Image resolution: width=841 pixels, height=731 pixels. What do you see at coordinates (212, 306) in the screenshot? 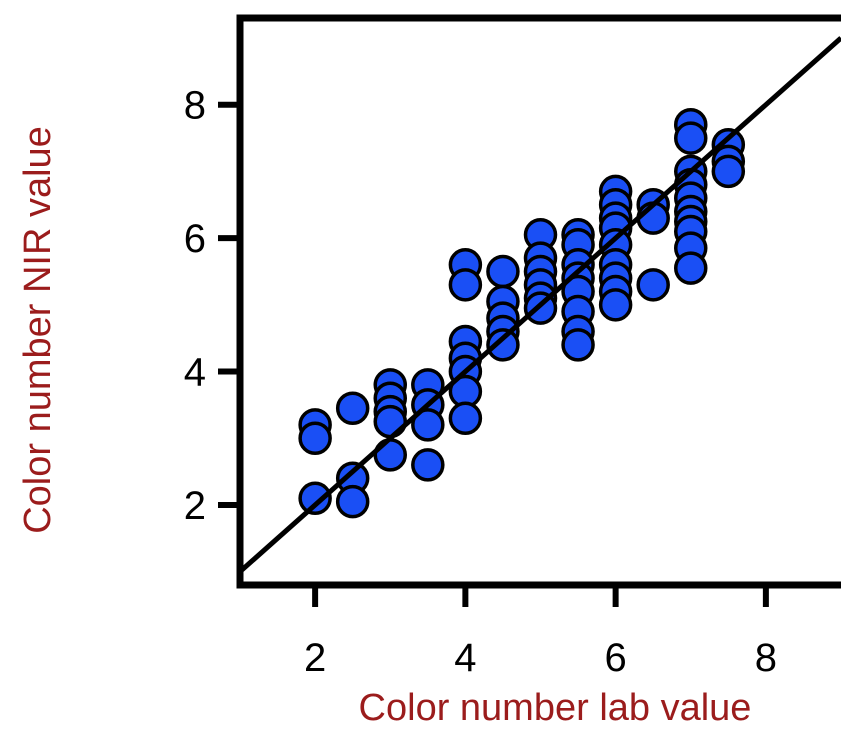
I see `y-axis-ticks: 2 4 6 8` at bounding box center [212, 306].